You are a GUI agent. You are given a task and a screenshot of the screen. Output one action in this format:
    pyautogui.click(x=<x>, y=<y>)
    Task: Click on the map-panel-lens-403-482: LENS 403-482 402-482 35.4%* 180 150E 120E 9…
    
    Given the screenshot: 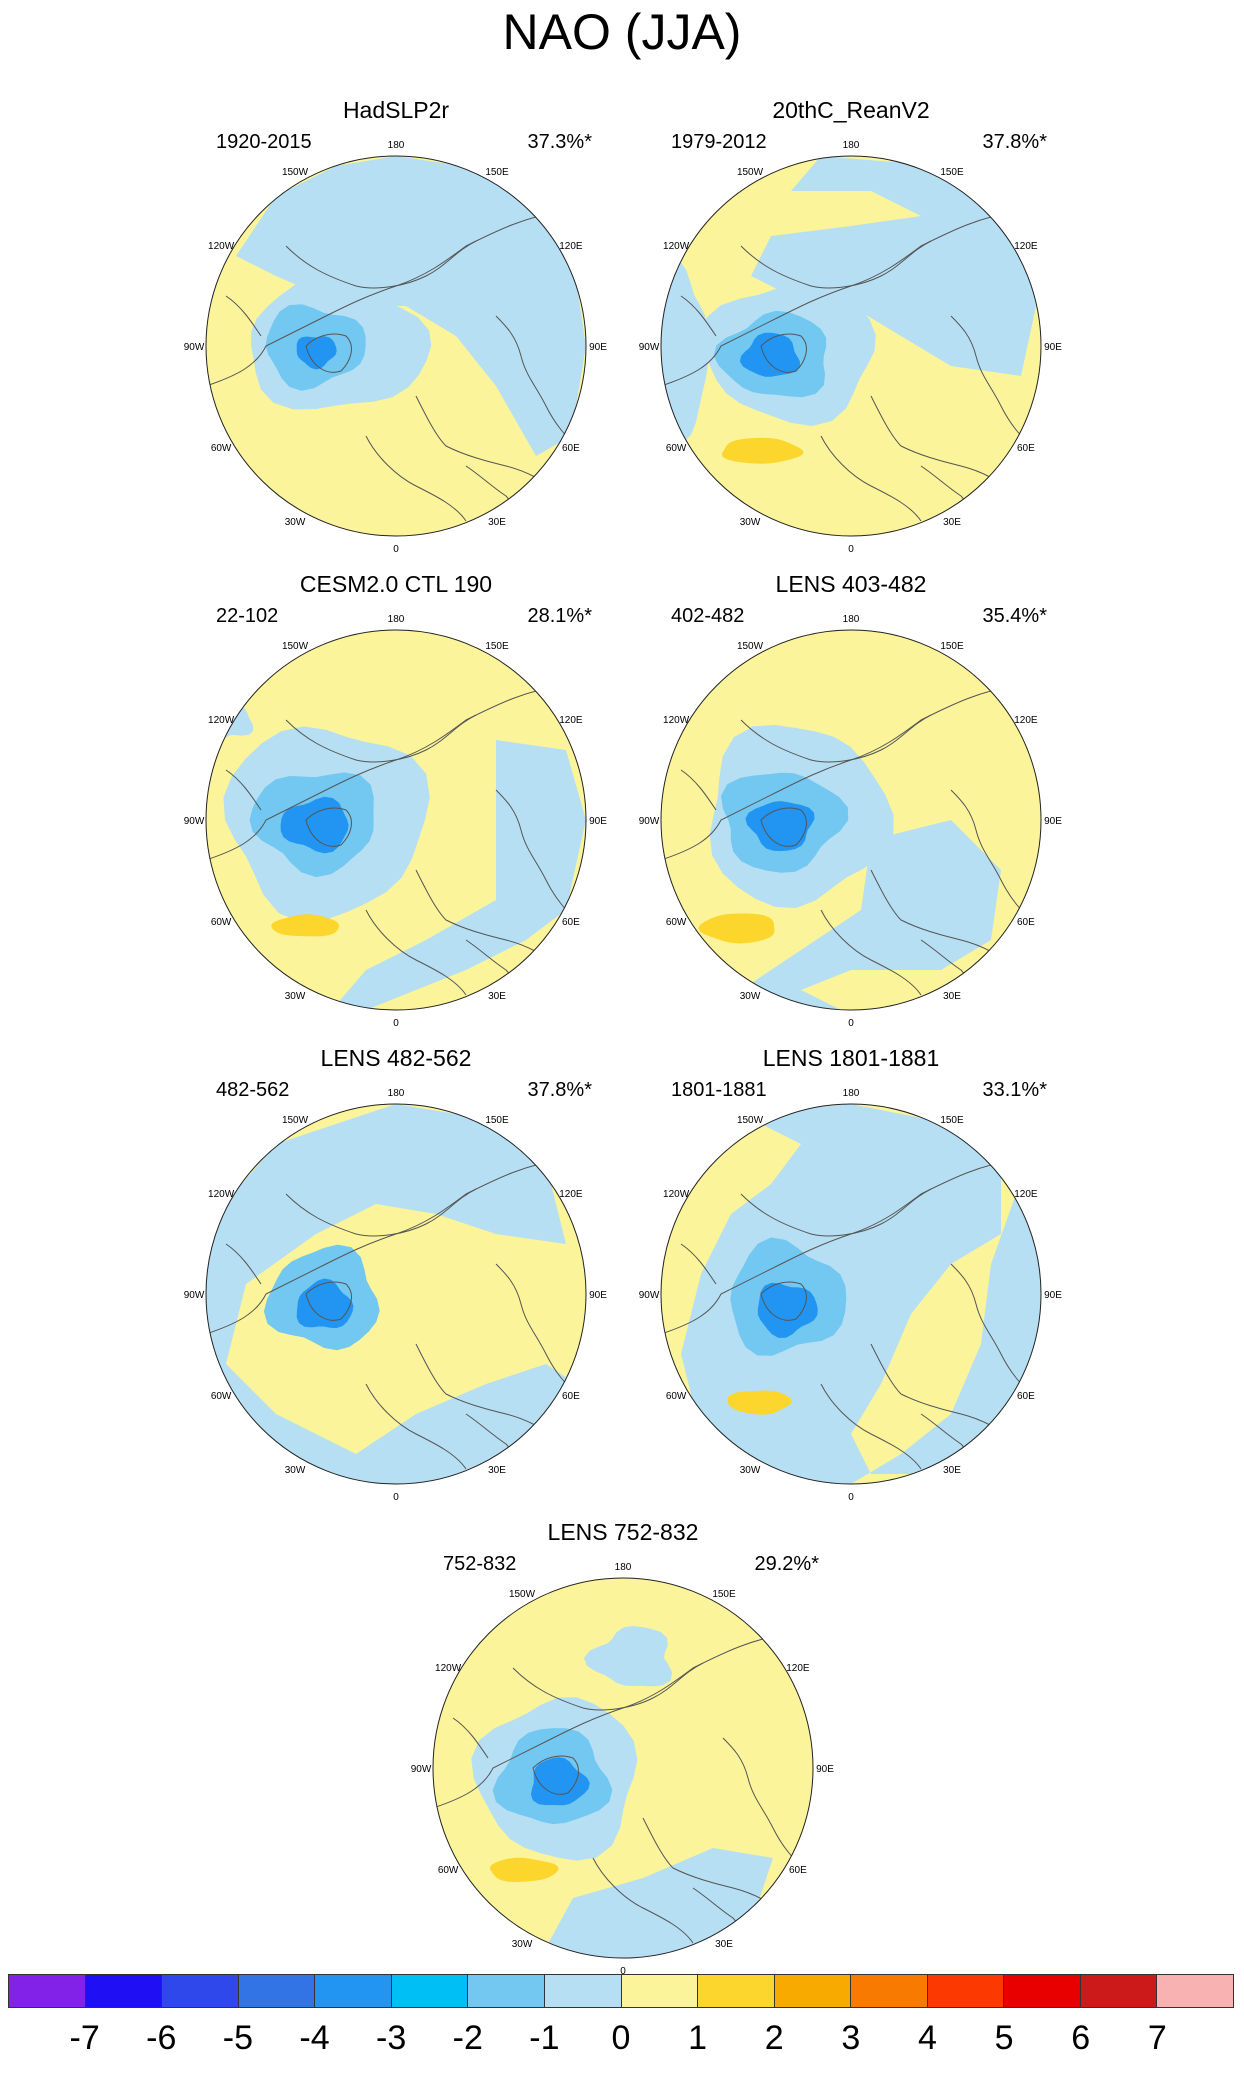 What is the action you would take?
    pyautogui.click(x=851, y=800)
    